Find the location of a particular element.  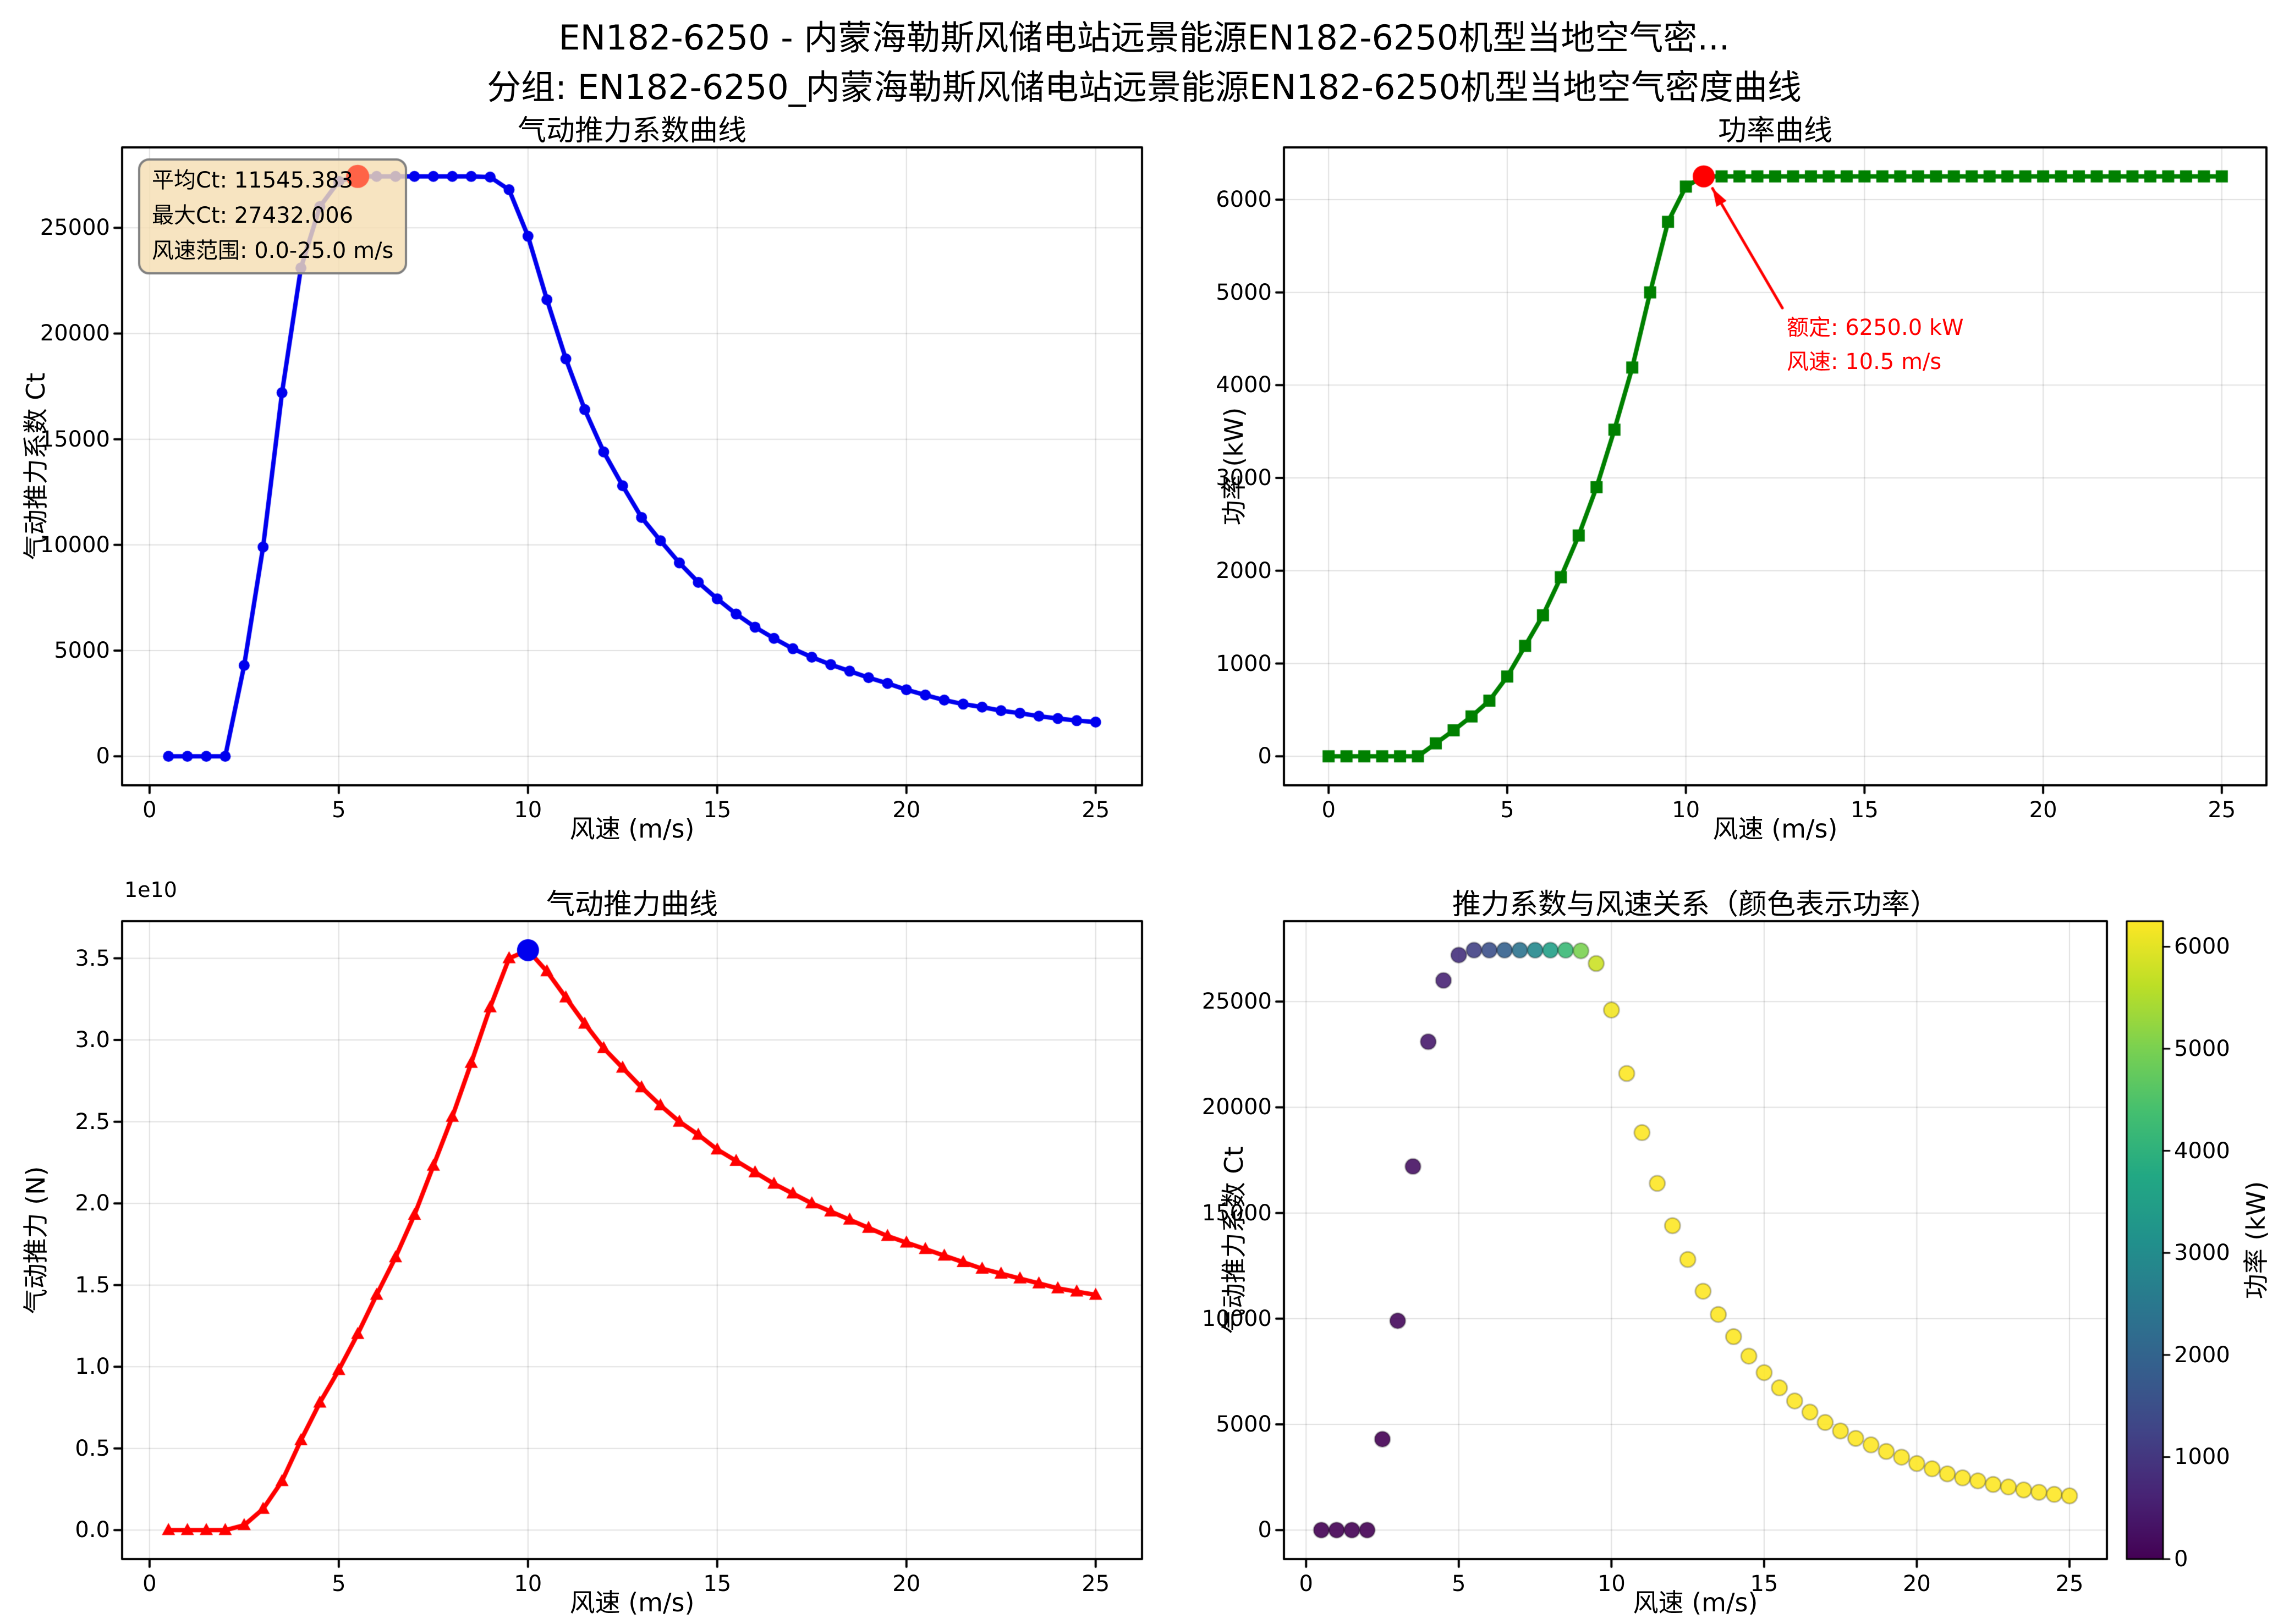

br-xtick-10: 10 is located at coordinates (1612, 1584).